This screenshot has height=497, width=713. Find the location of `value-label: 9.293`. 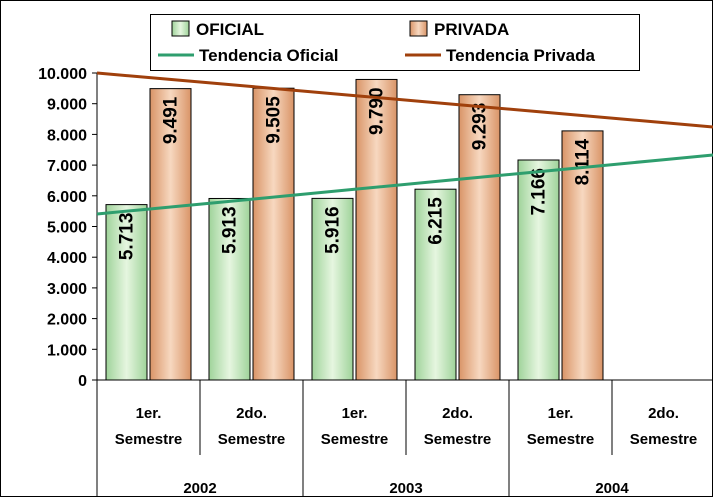

value-label: 9.293 is located at coordinates (480, 127).